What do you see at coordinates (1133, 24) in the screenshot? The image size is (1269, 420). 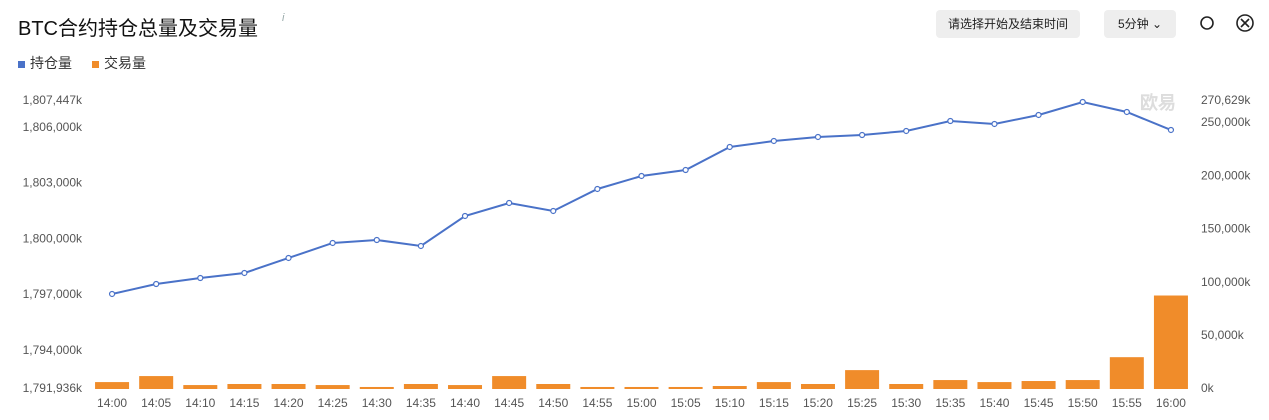 I see `interval-label: 5分钟` at bounding box center [1133, 24].